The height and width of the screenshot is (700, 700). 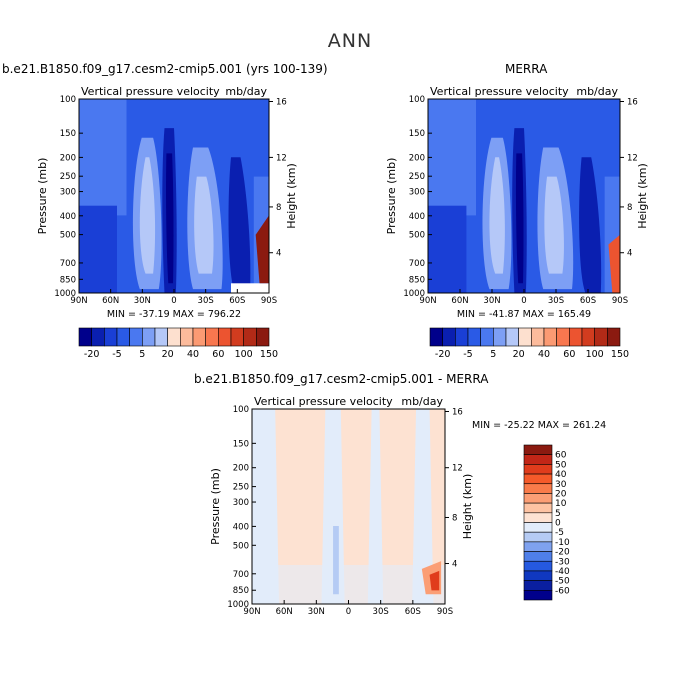 What do you see at coordinates (250, 288) in the screenshot?
I see `model-missing` at bounding box center [250, 288].